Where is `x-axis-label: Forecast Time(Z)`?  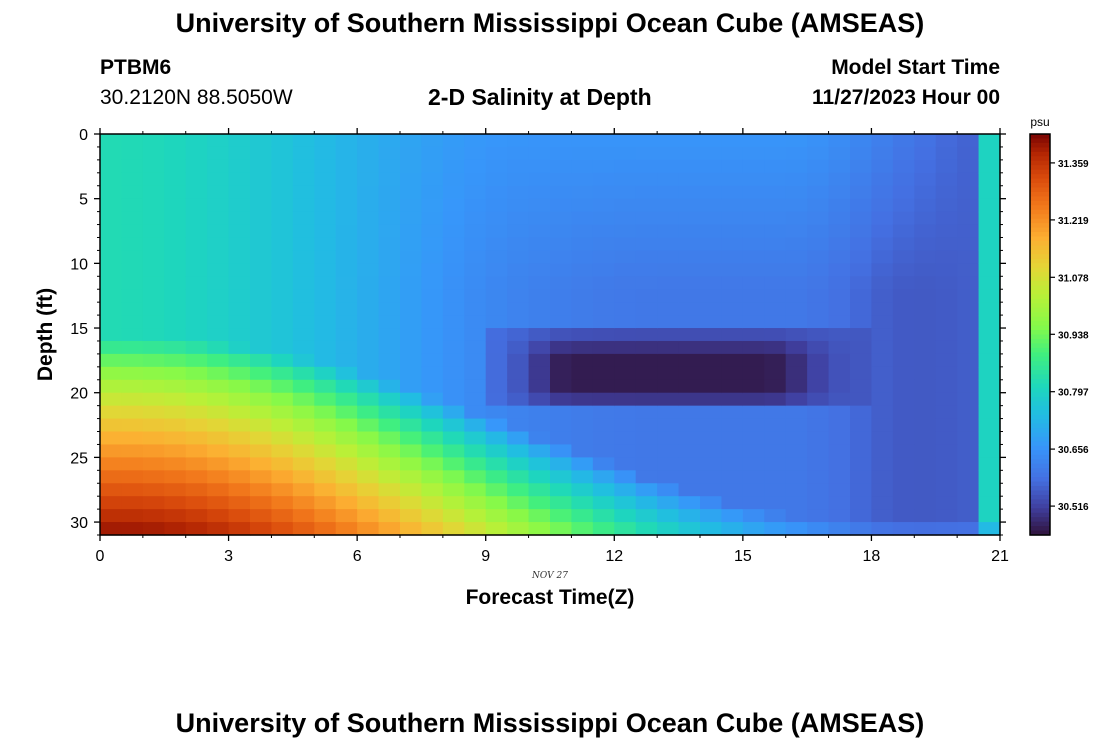
x-axis-label: Forecast Time(Z) is located at coordinates (550, 597).